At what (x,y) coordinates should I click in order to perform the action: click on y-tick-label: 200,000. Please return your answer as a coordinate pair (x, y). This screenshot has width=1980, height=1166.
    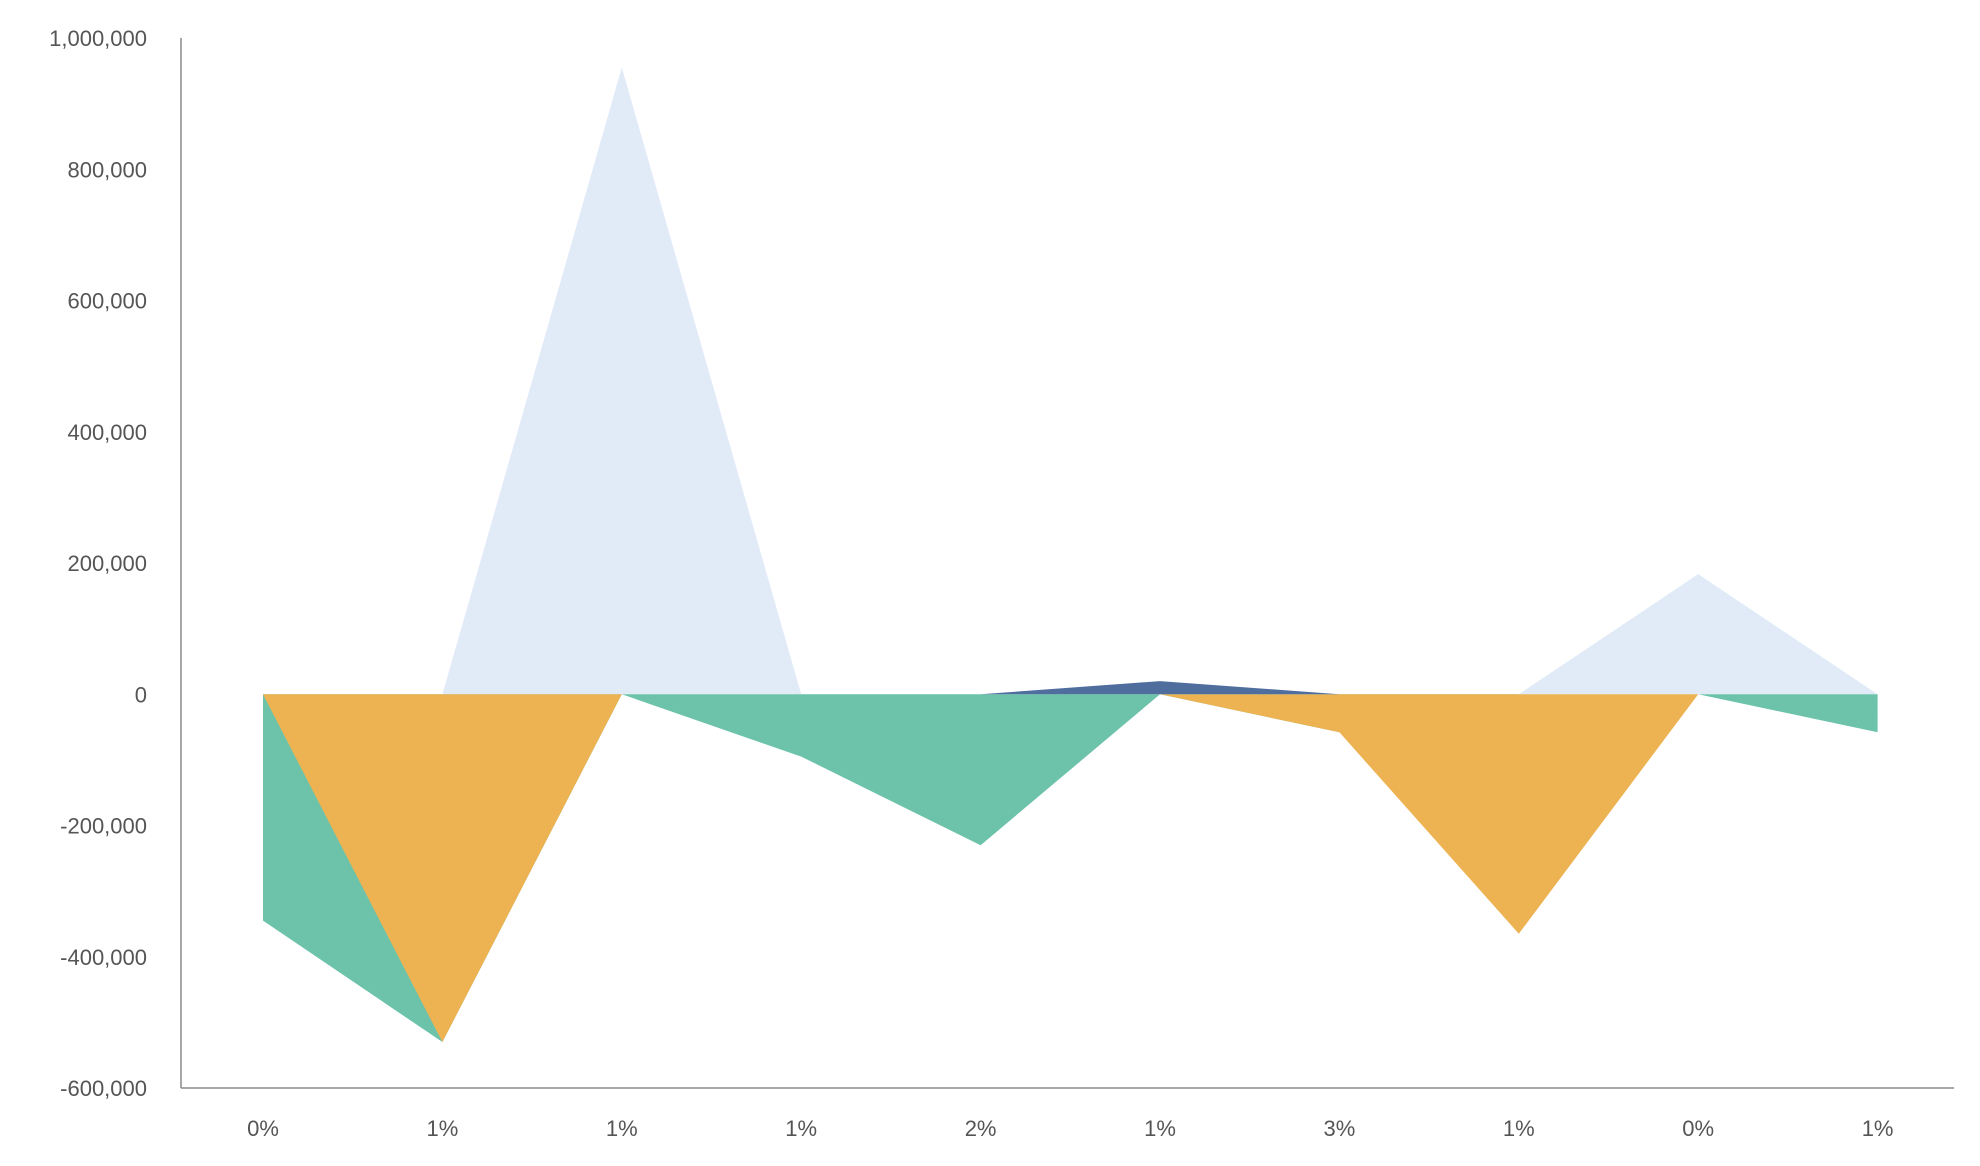
    Looking at the image, I should click on (107, 563).